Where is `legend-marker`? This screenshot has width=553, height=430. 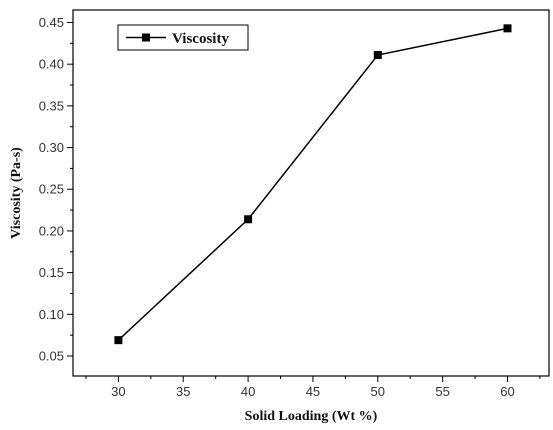
legend-marker is located at coordinates (146, 37).